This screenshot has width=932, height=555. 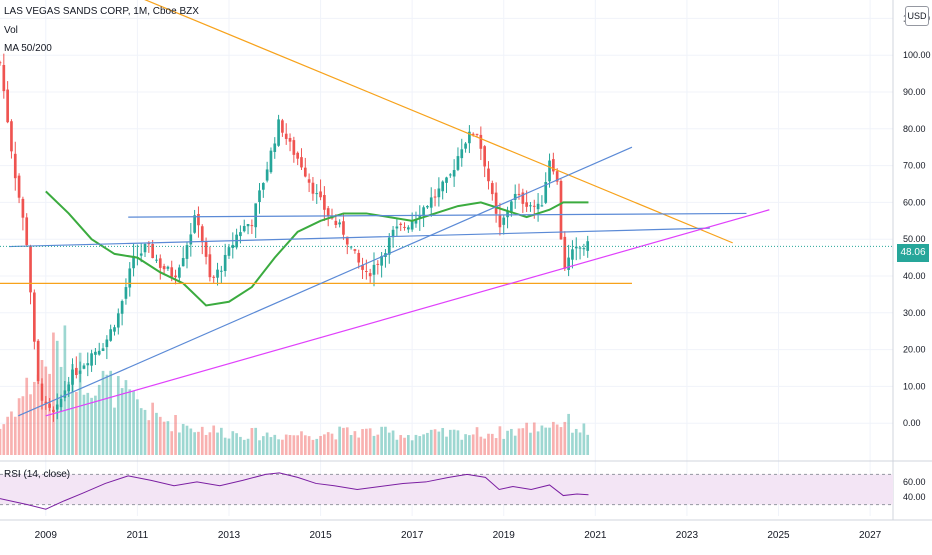 What do you see at coordinates (917, 16) in the screenshot?
I see `currency-badge: USD` at bounding box center [917, 16].